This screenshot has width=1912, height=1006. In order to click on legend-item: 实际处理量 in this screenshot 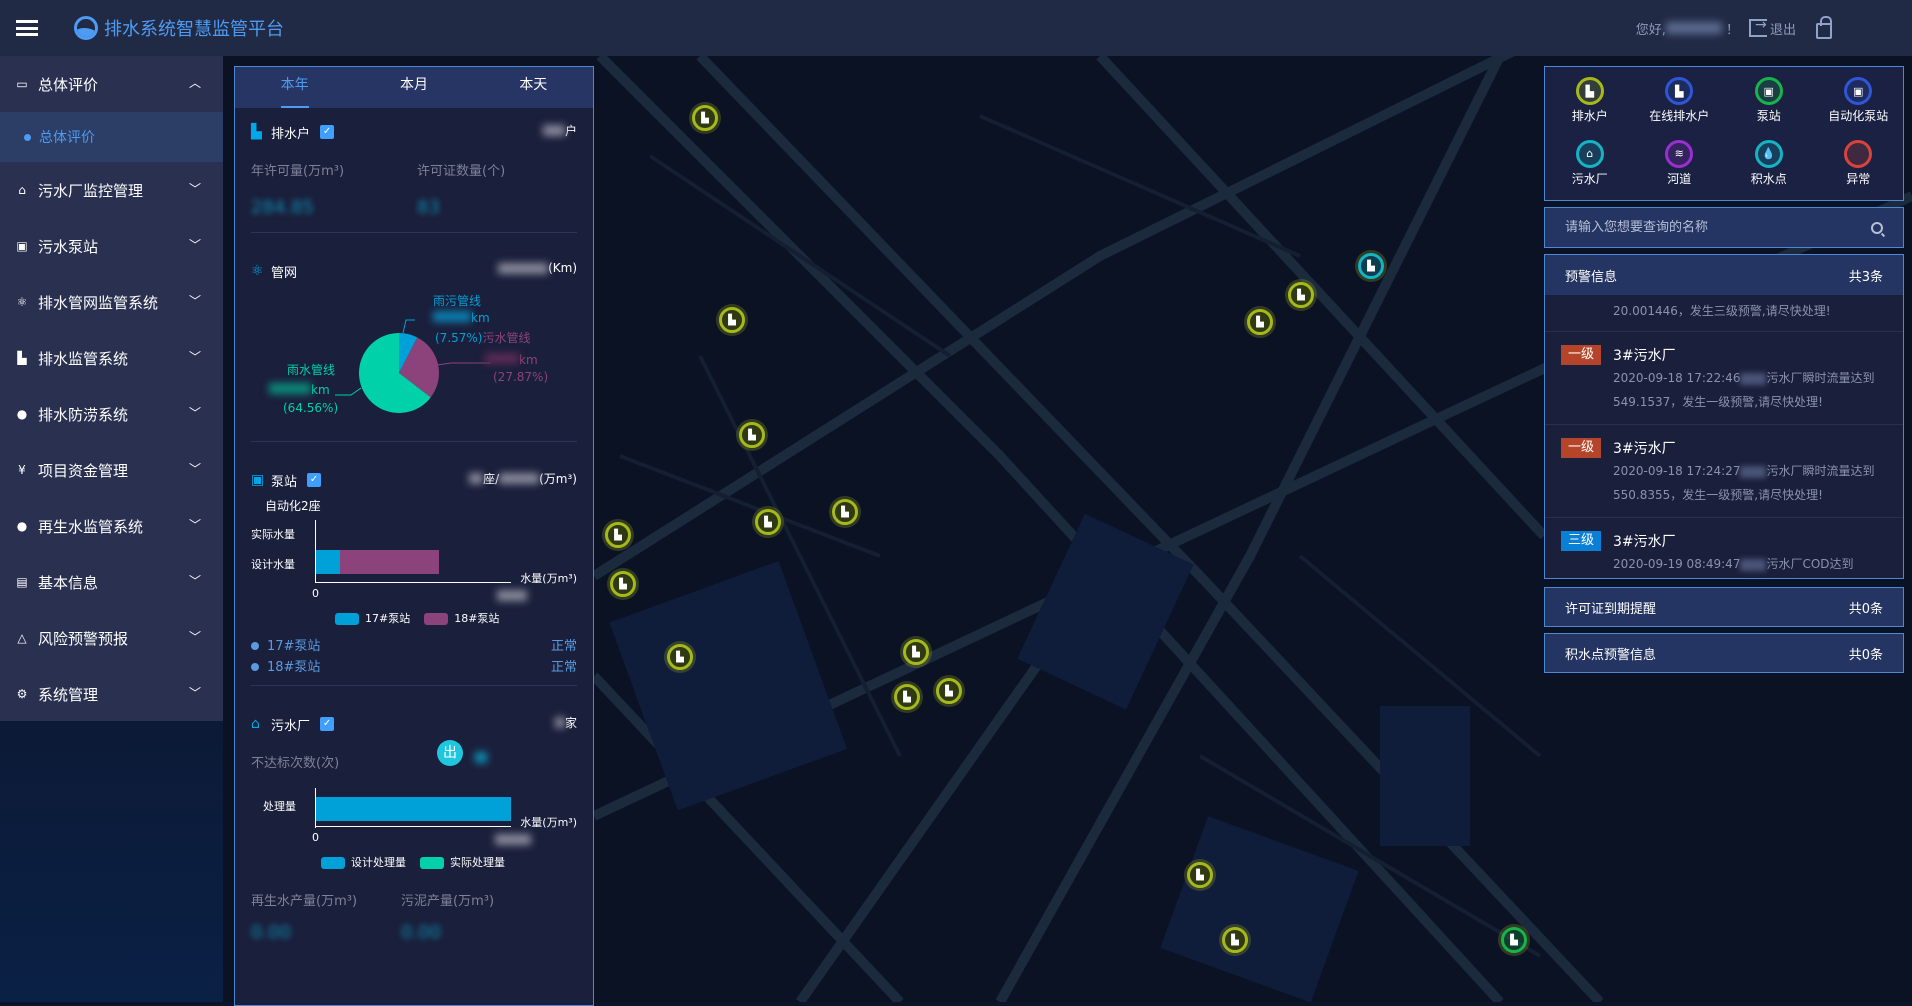, I will do `click(462, 862)`.